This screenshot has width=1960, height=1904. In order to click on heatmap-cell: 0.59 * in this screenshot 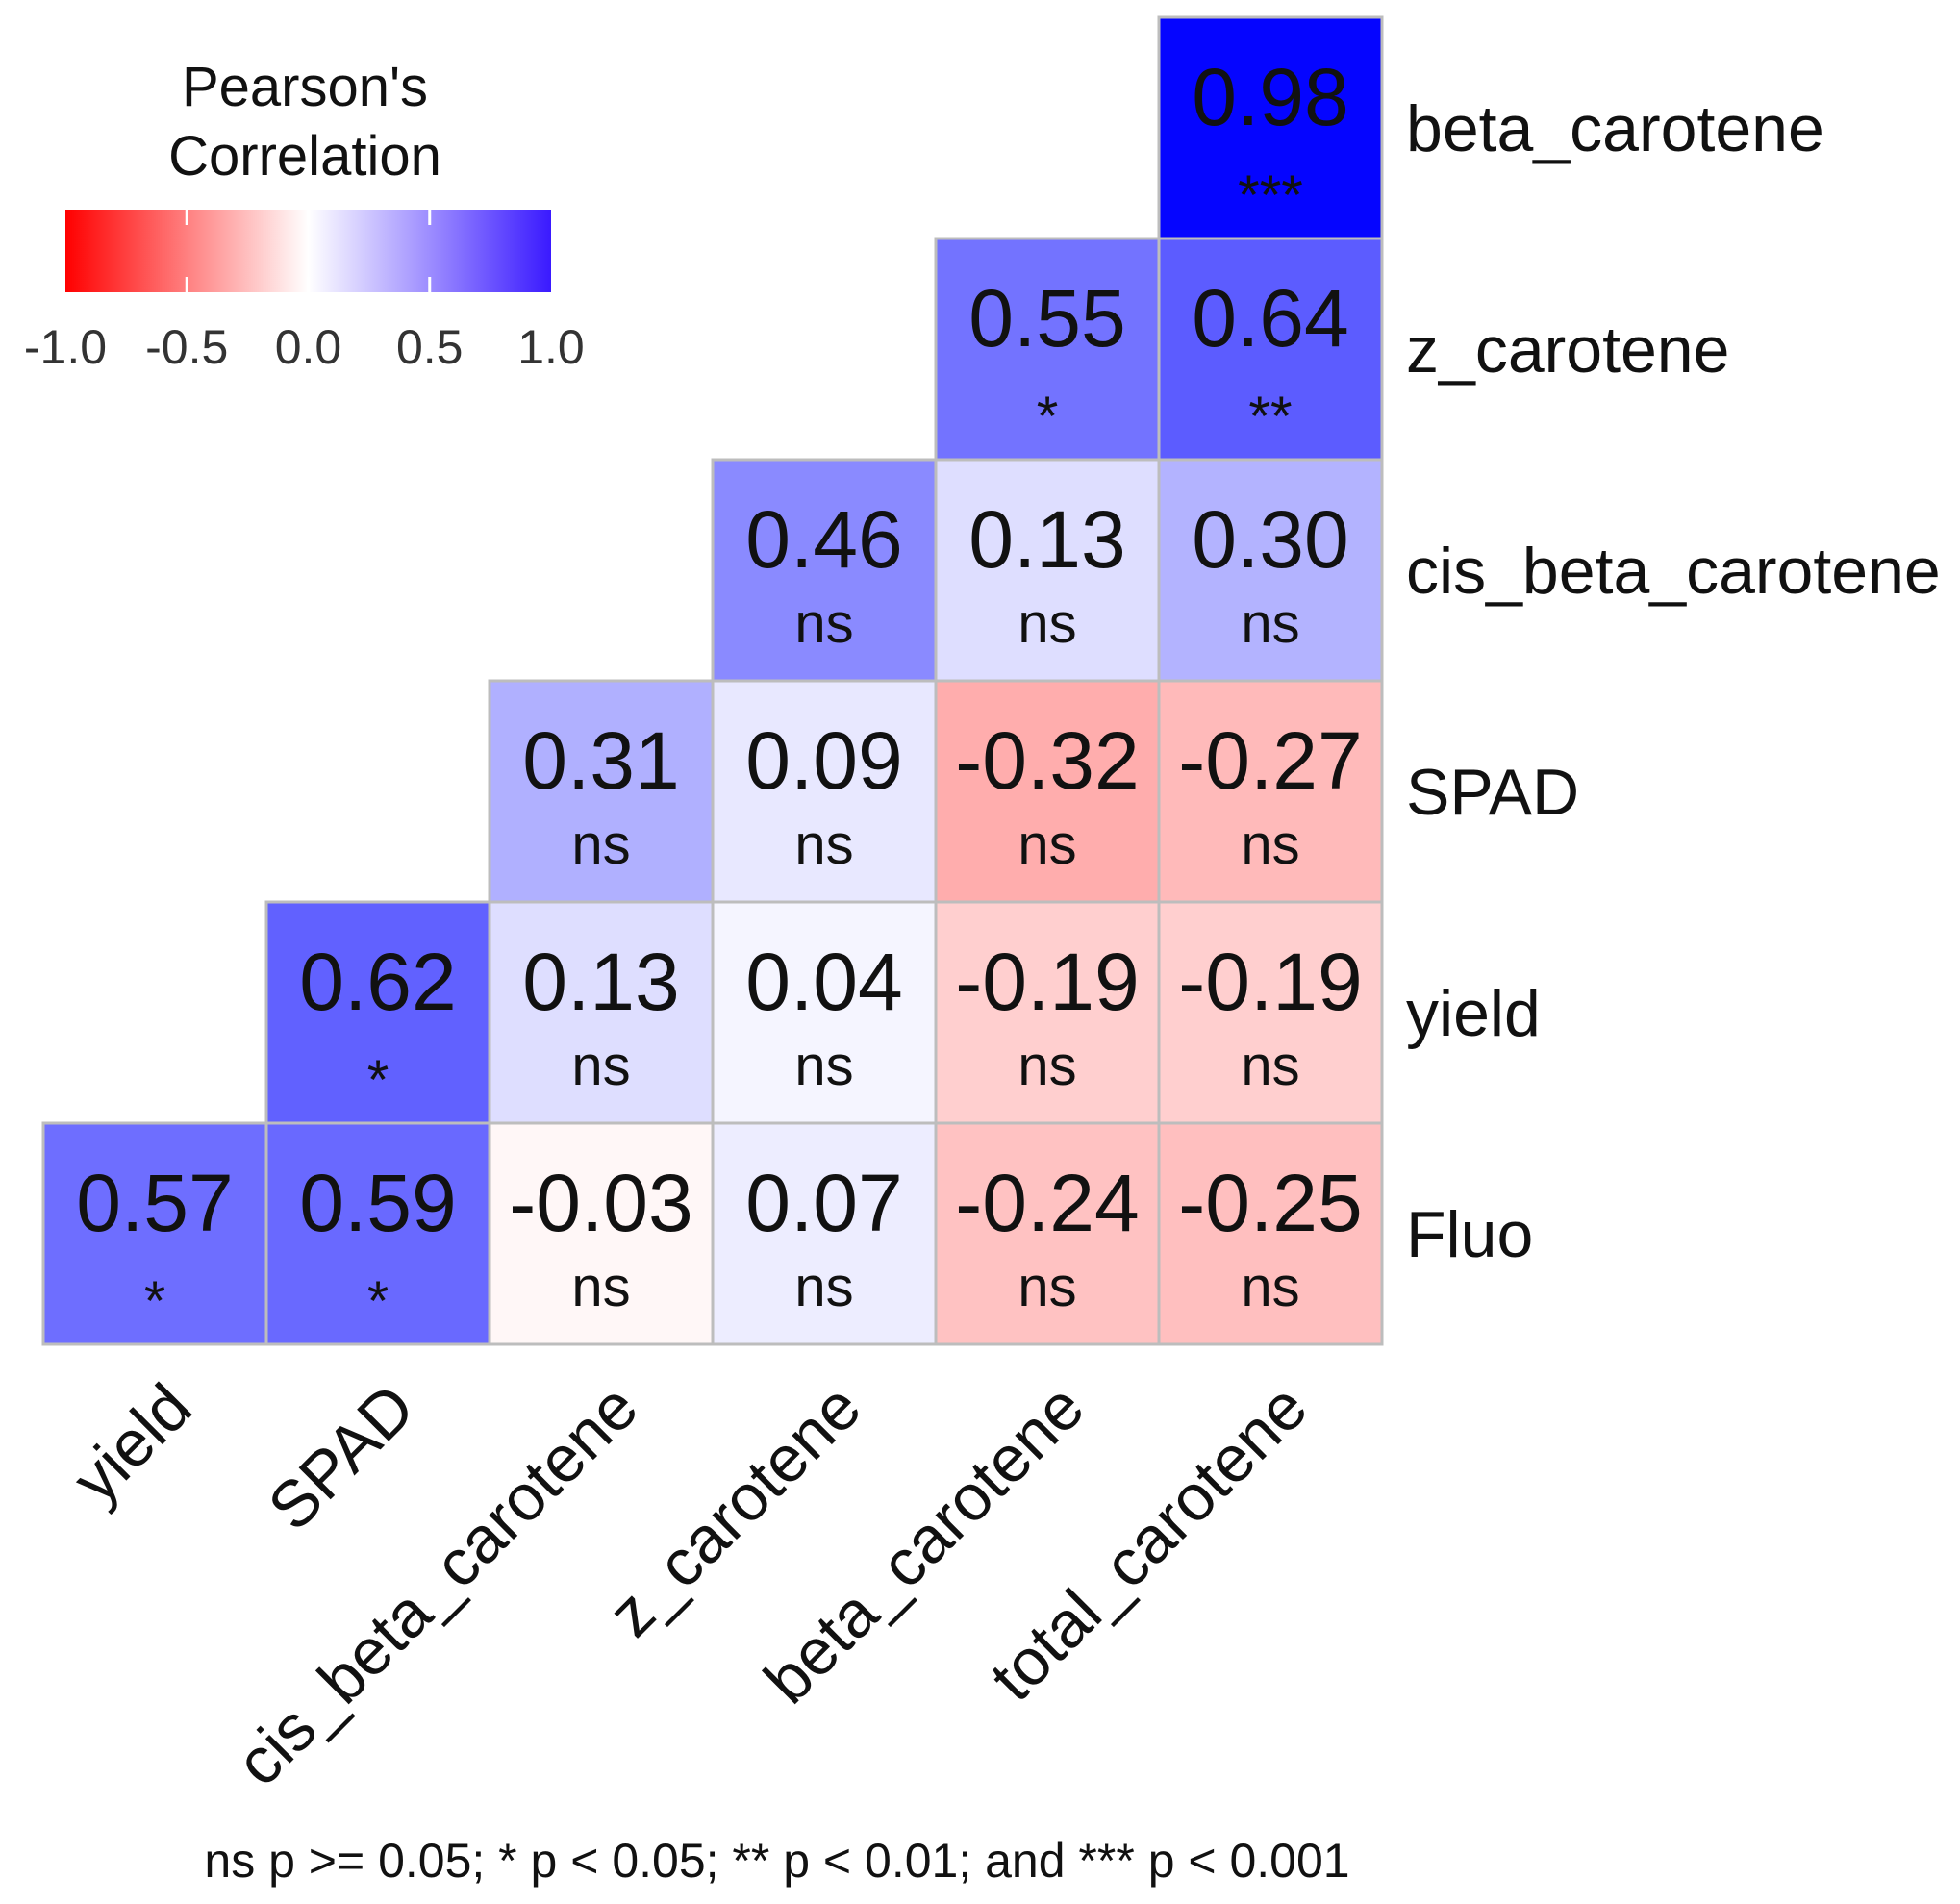, I will do `click(377, 1234)`.